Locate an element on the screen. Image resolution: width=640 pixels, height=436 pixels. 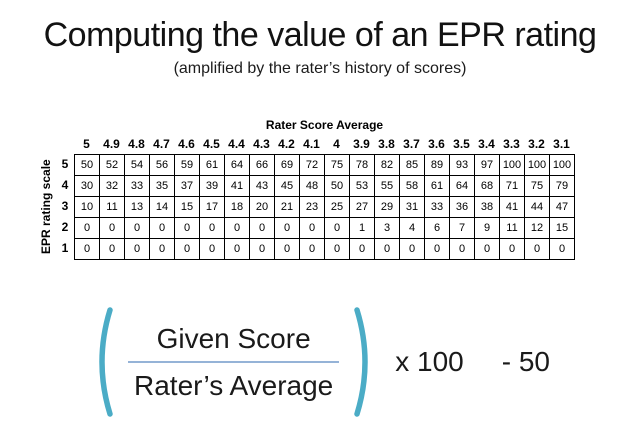
table-cell: 58 is located at coordinates (412, 186).